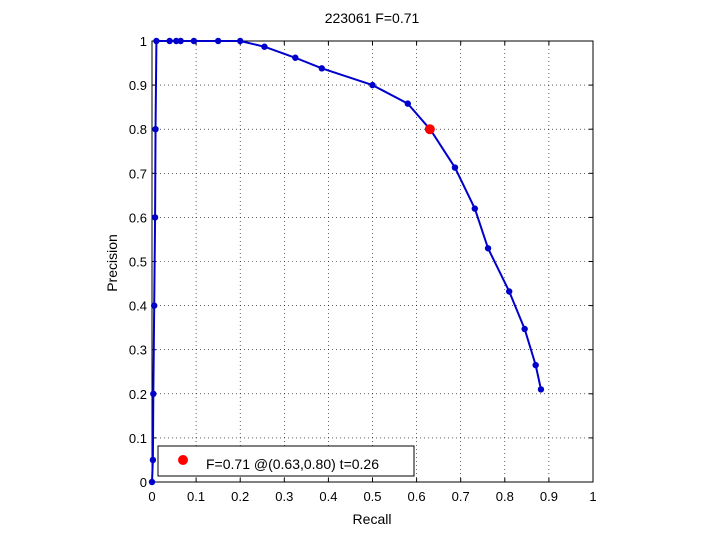 The width and height of the screenshot is (720, 540). What do you see at coordinates (505, 496) in the screenshot?
I see `x-tick-label: 0.8` at bounding box center [505, 496].